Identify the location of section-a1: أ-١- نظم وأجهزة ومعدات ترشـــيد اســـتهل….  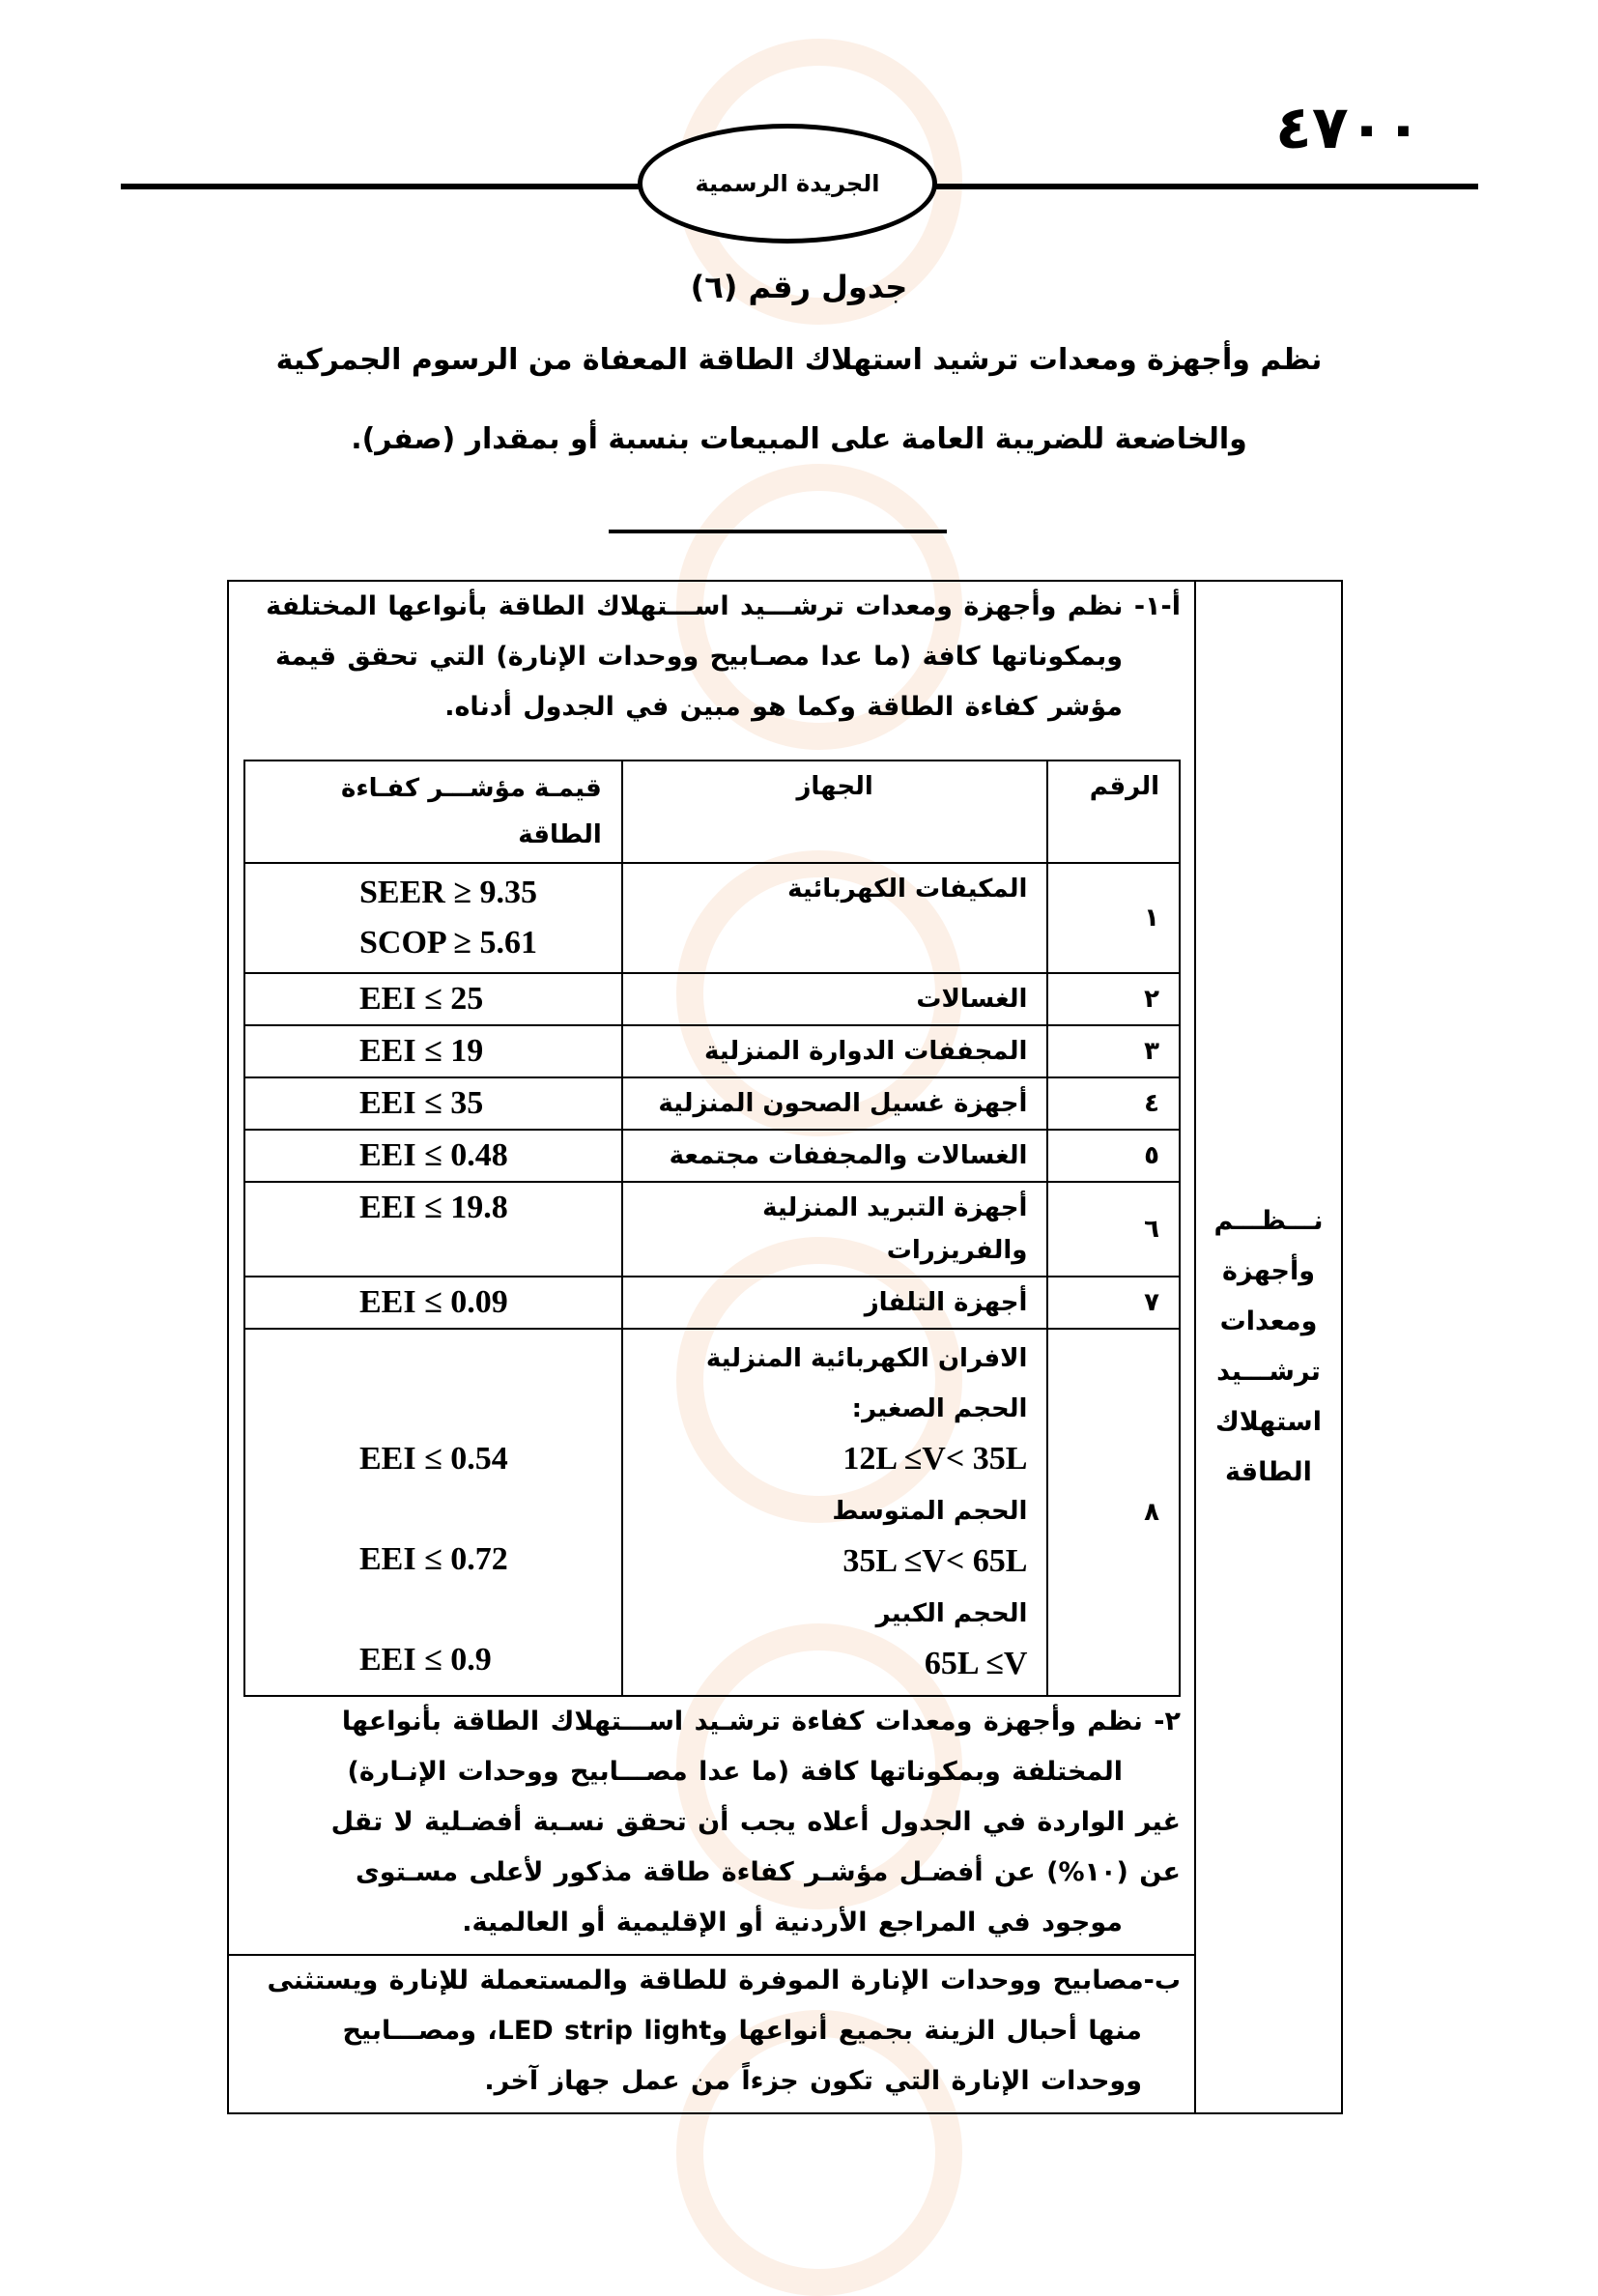
(712, 657).